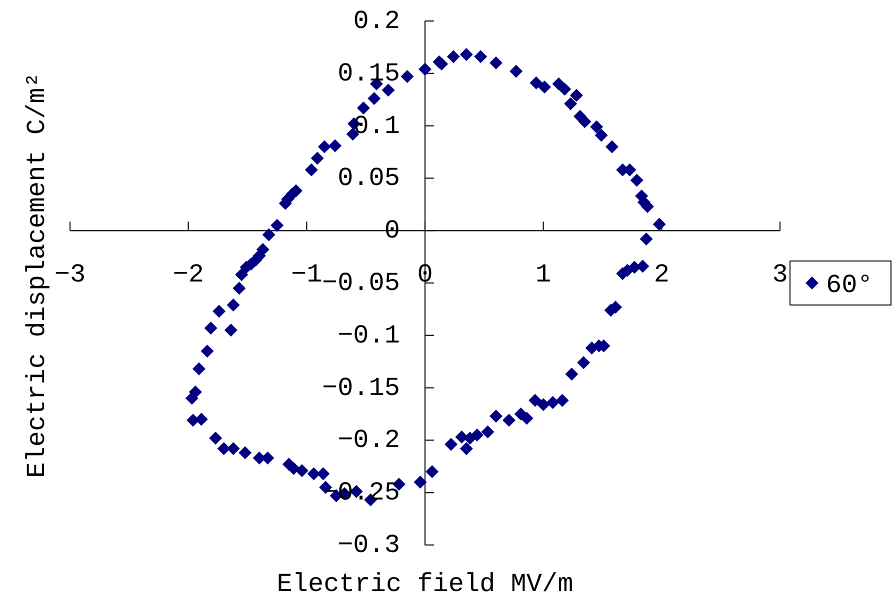  Describe the element at coordinates (70, 275) in the screenshot. I see `x-tick-label: −3` at that location.